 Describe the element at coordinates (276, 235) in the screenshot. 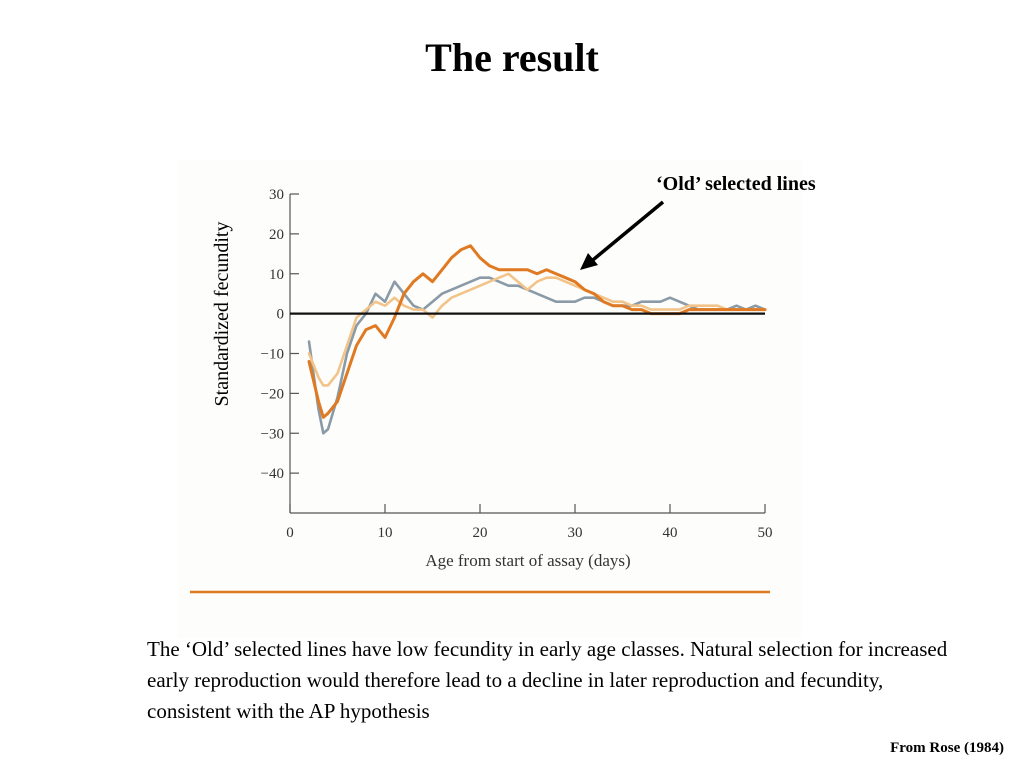

I see `y-tick-label: 20` at that location.